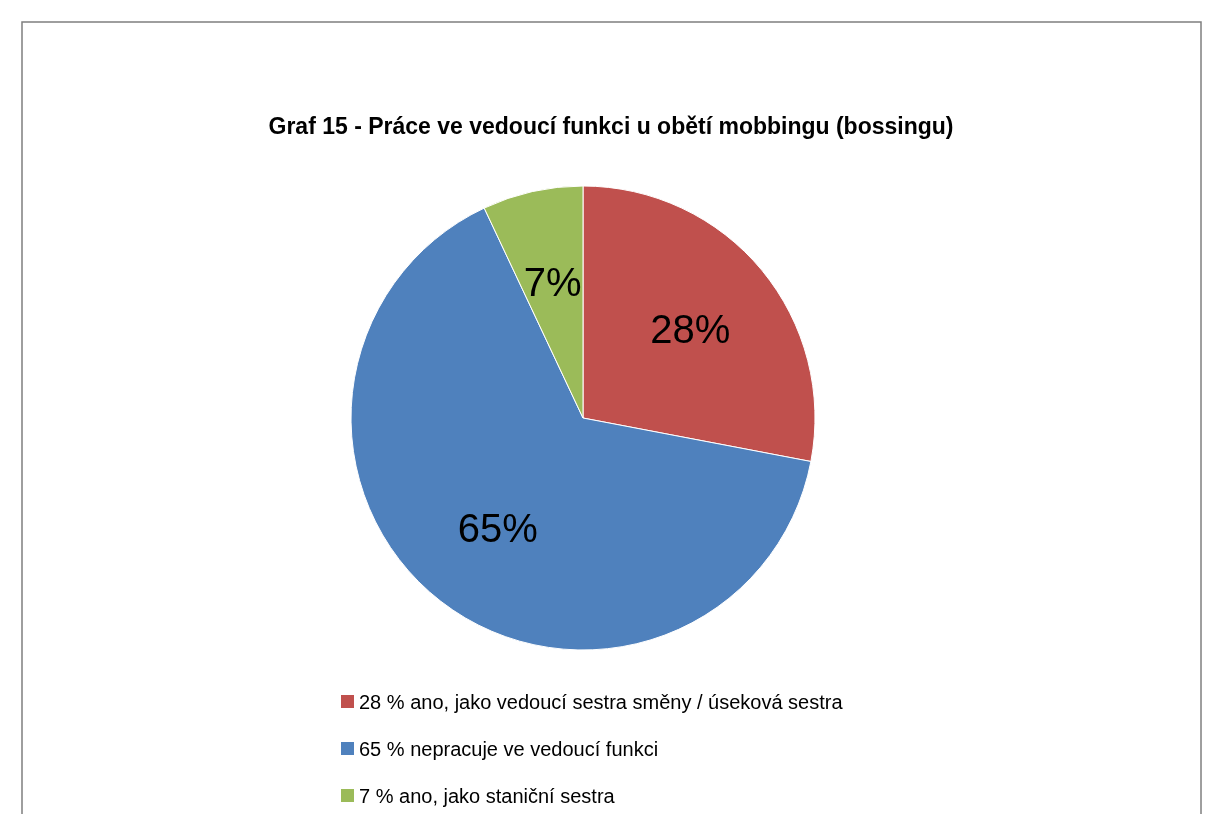 This screenshot has width=1207, height=814. What do you see at coordinates (552, 282) in the screenshot?
I see `data-label: 7%` at bounding box center [552, 282].